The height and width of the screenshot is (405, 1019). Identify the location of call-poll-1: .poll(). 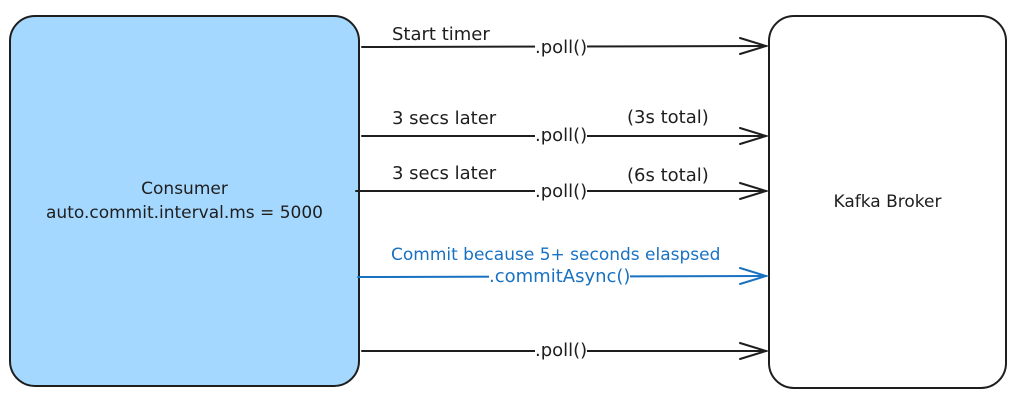
(561, 47).